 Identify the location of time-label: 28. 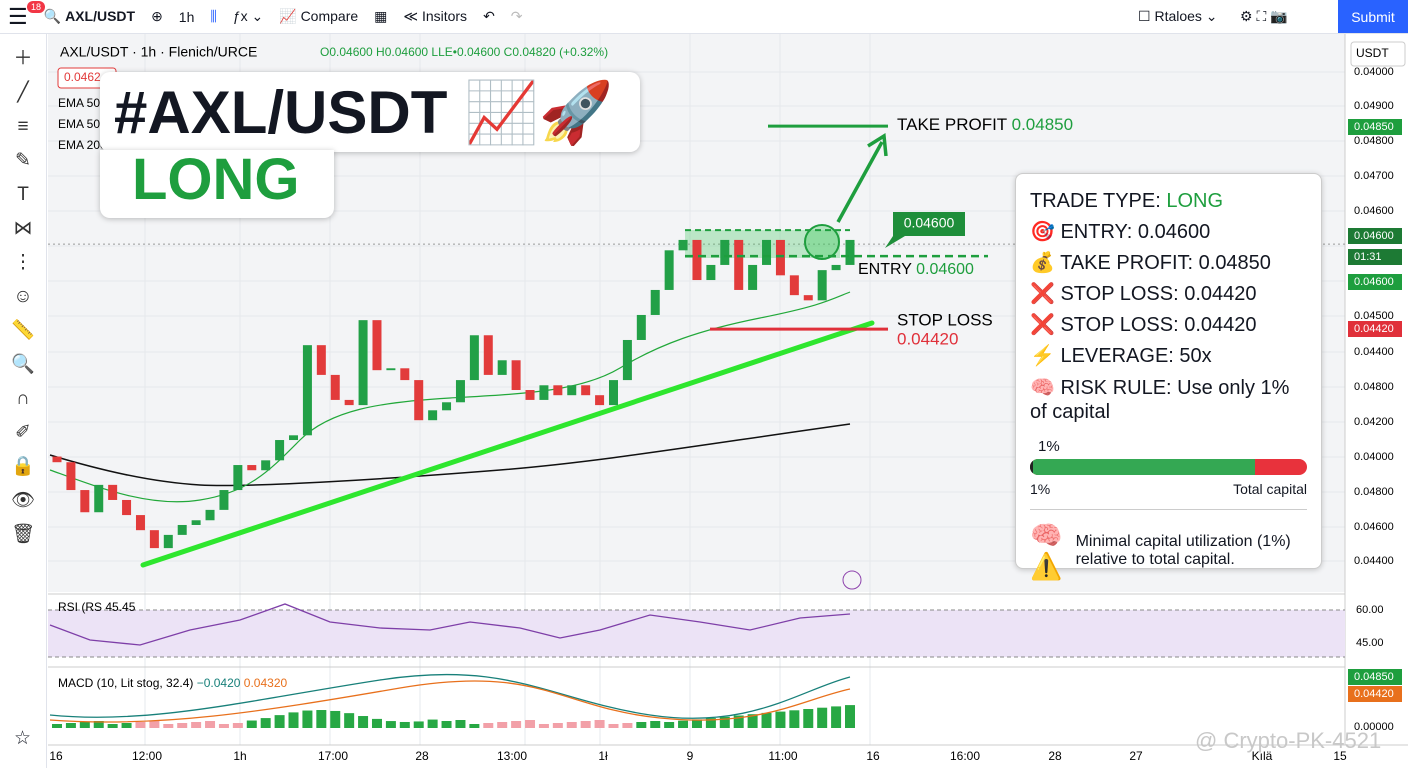
(422, 756).